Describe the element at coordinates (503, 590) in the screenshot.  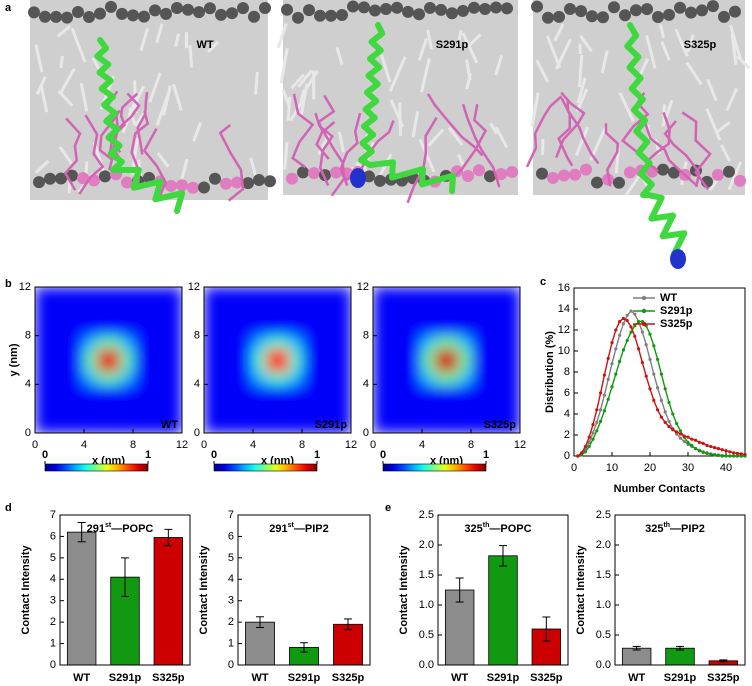
I see `plot-frame` at that location.